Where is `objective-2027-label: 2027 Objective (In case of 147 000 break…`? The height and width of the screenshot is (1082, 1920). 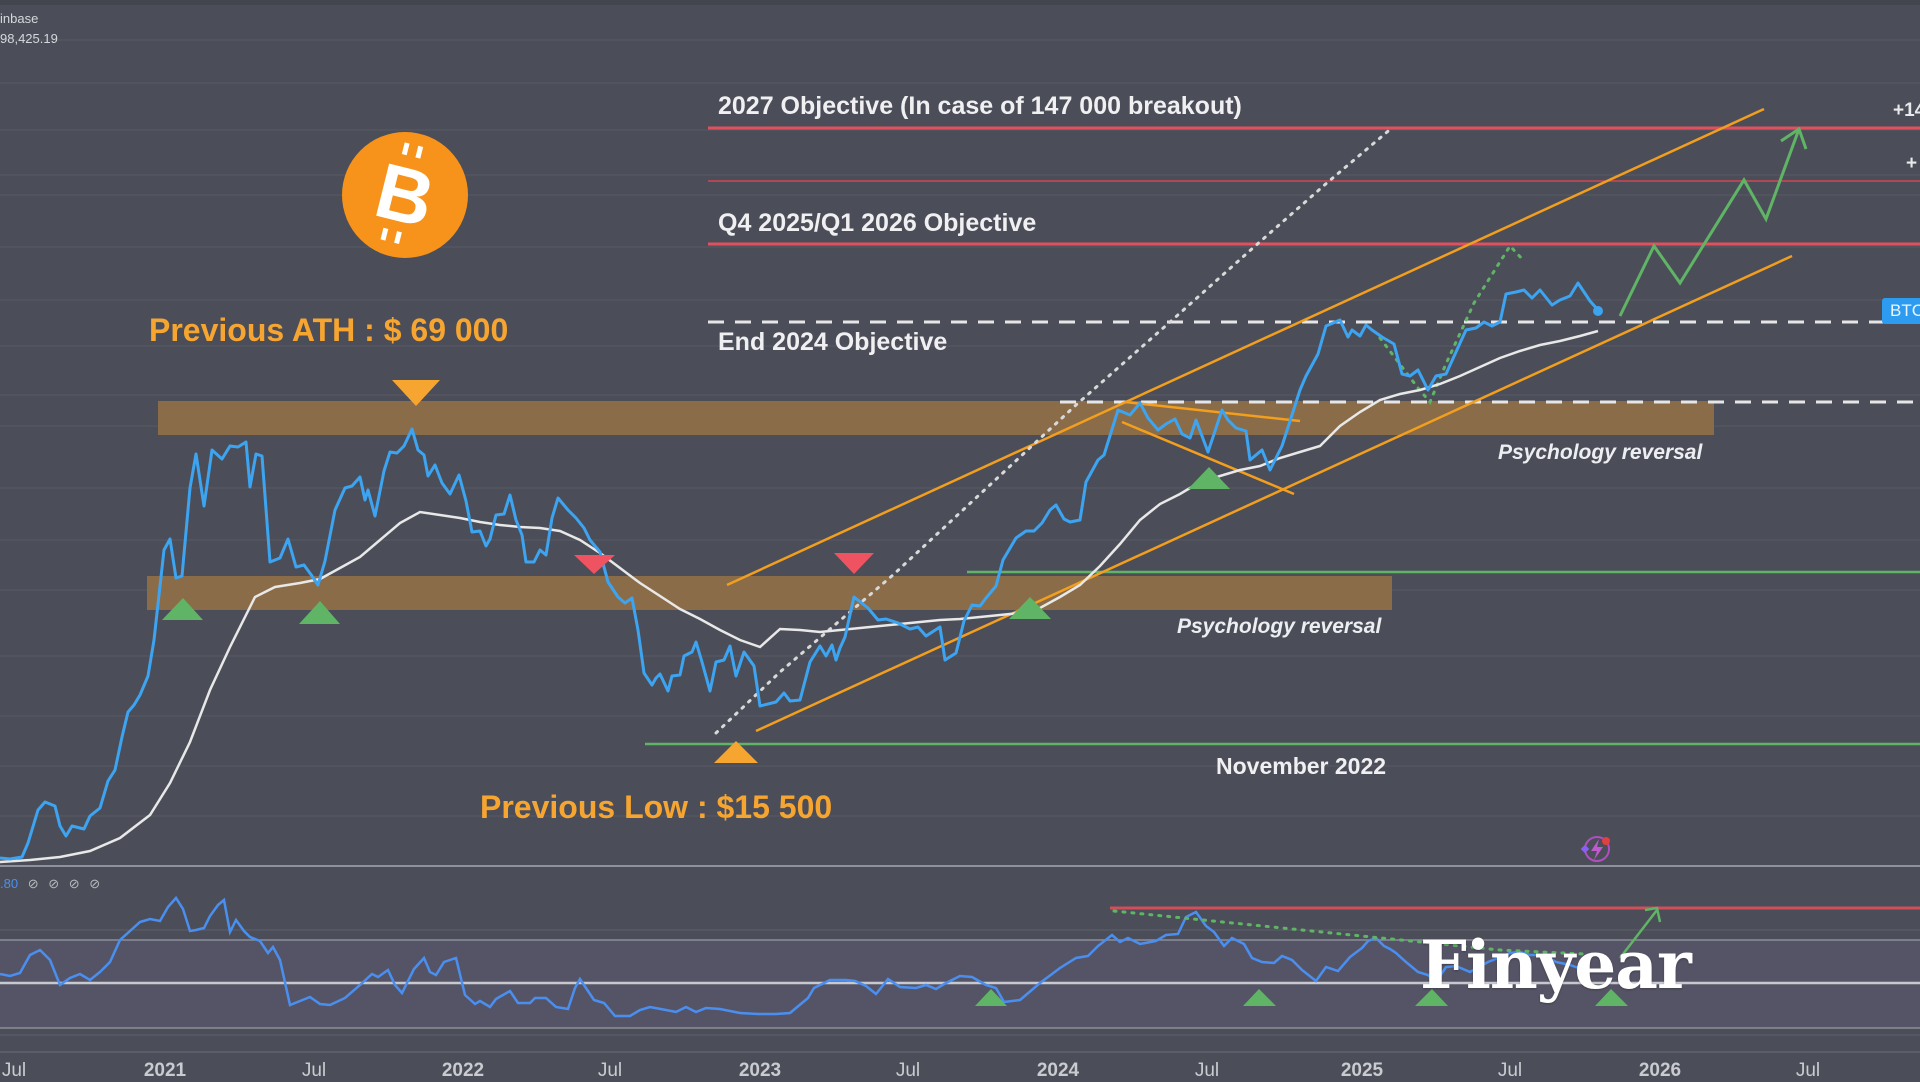 objective-2027-label: 2027 Objective (In case of 147 000 break… is located at coordinates (980, 106).